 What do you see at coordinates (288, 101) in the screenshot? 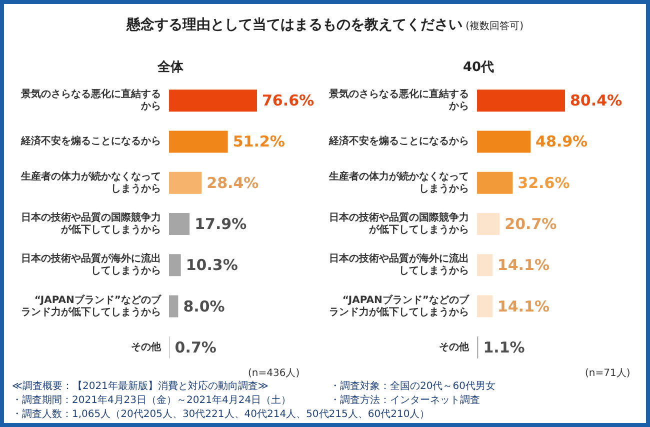
I see `data-label: 76.6%` at bounding box center [288, 101].